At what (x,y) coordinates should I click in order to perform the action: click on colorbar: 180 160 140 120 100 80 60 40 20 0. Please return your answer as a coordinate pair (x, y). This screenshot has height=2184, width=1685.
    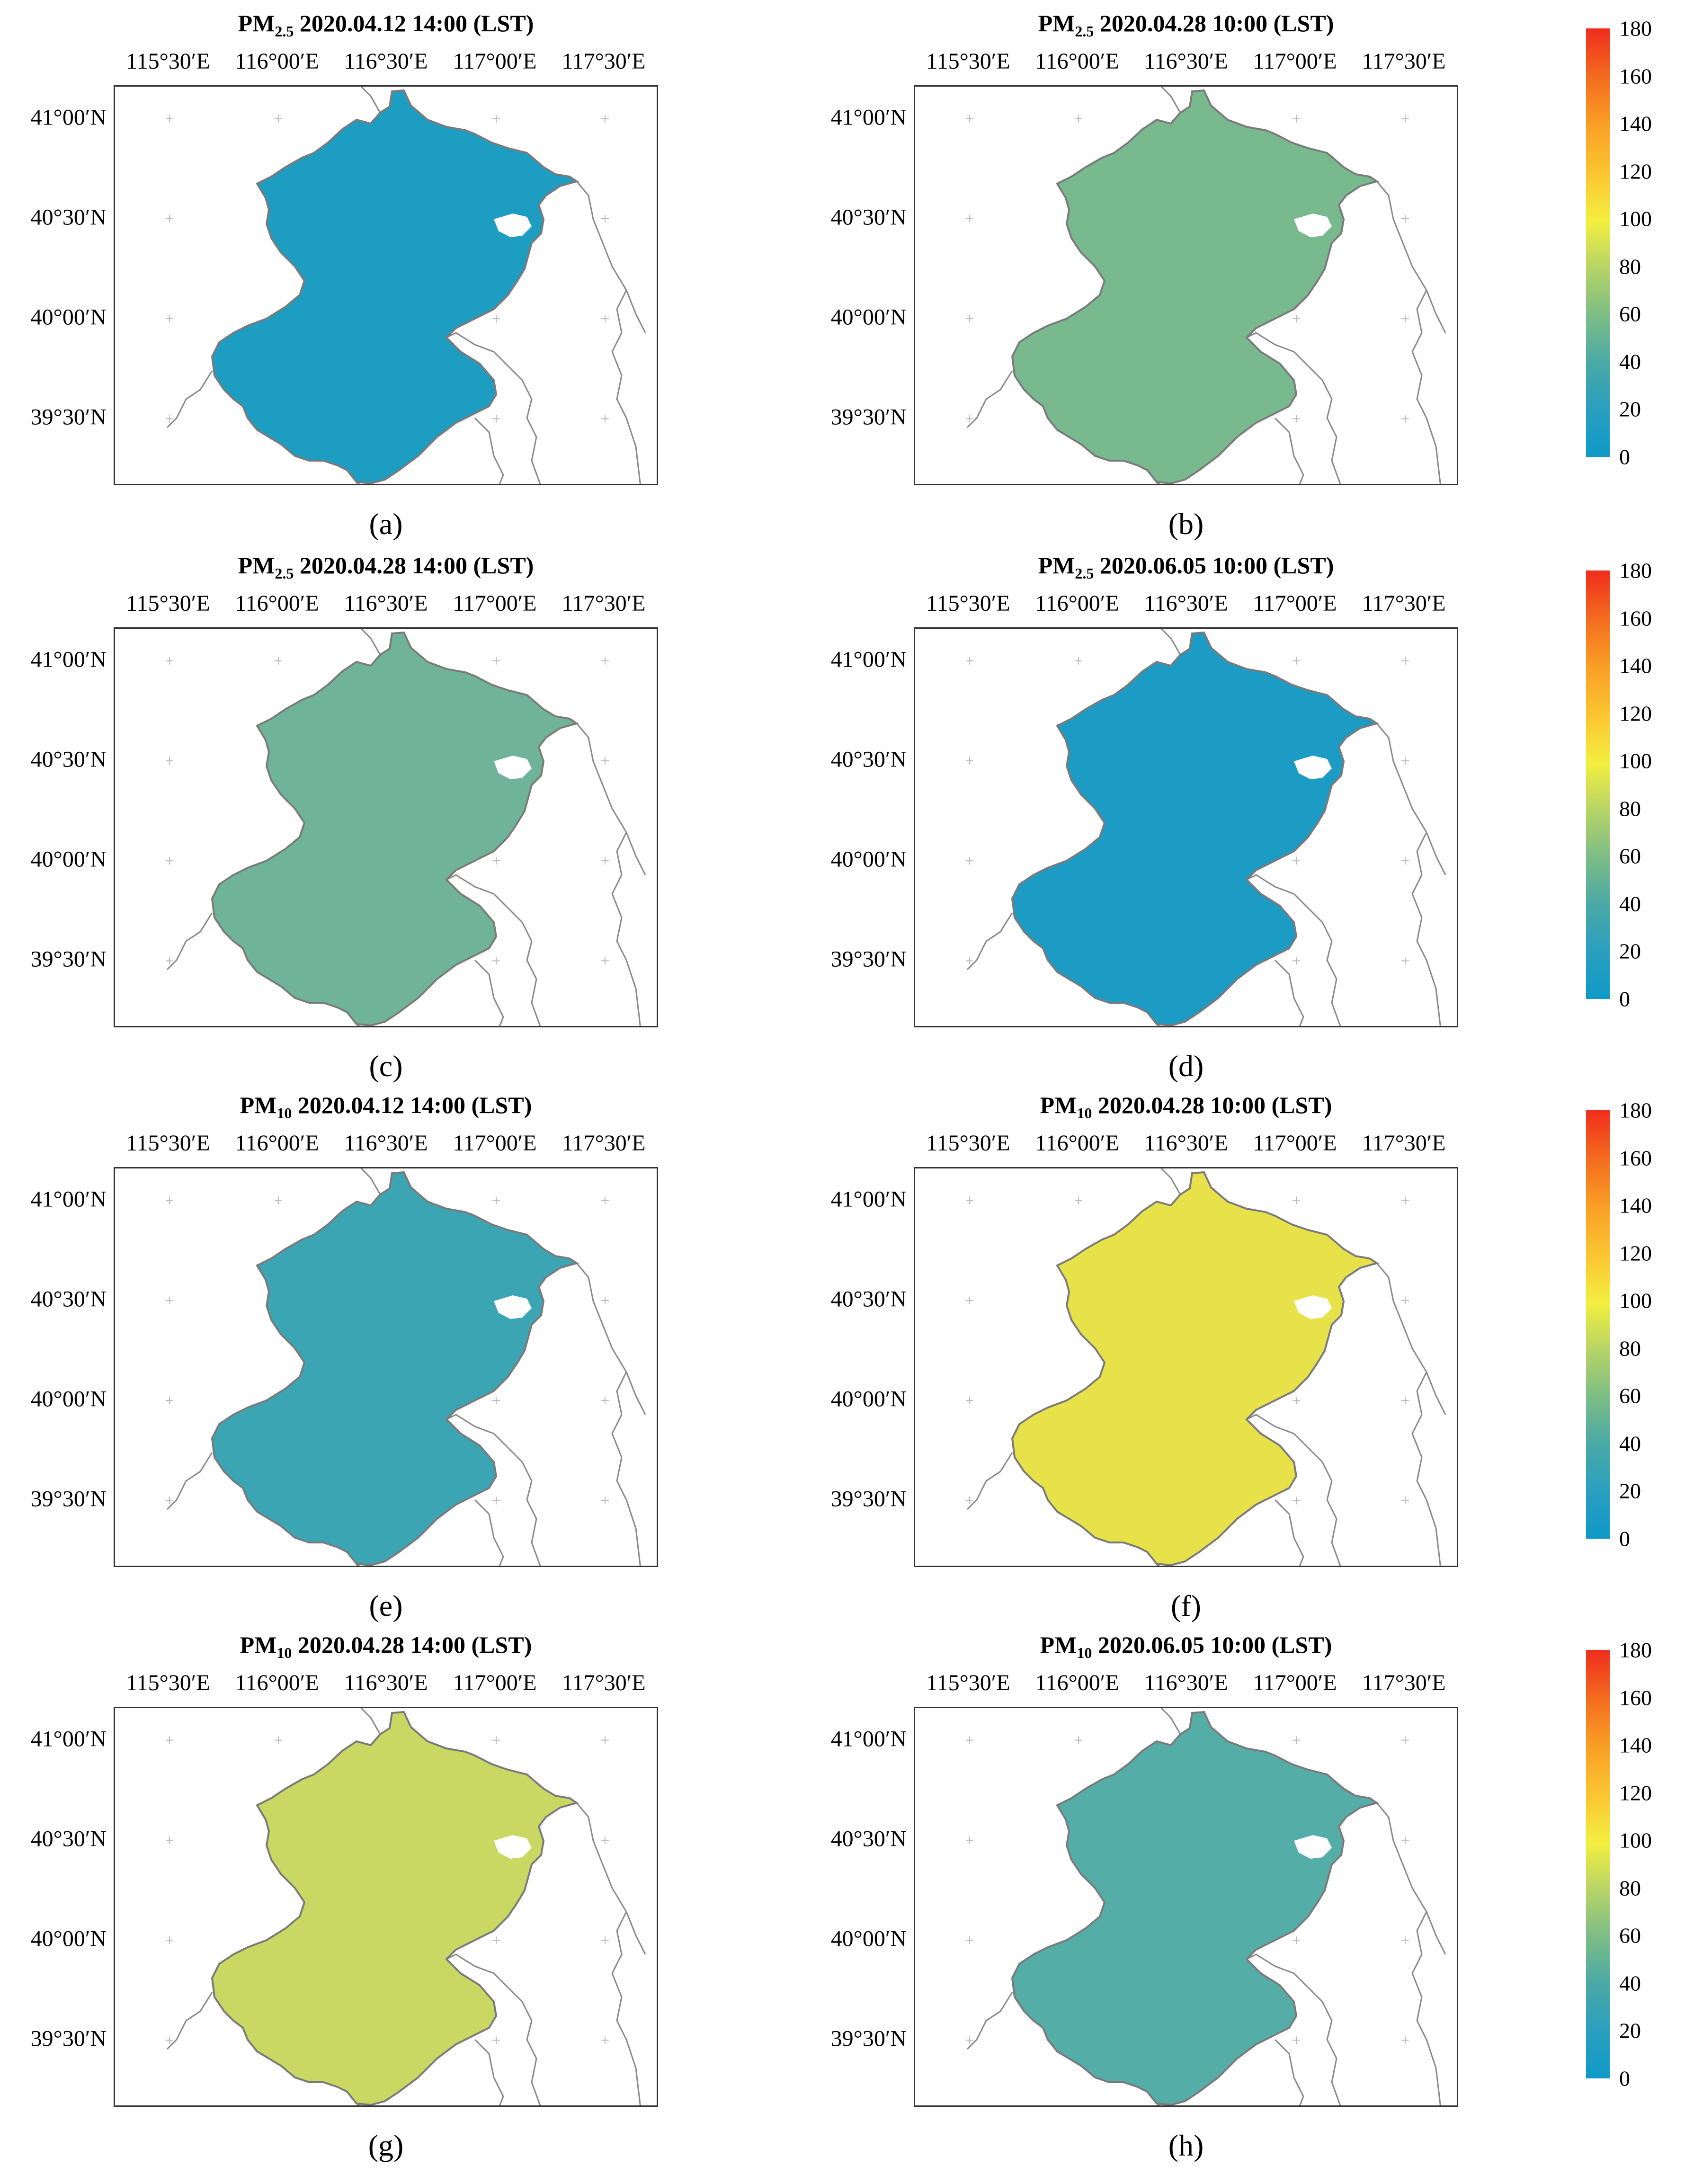
    Looking at the image, I should click on (1628, 243).